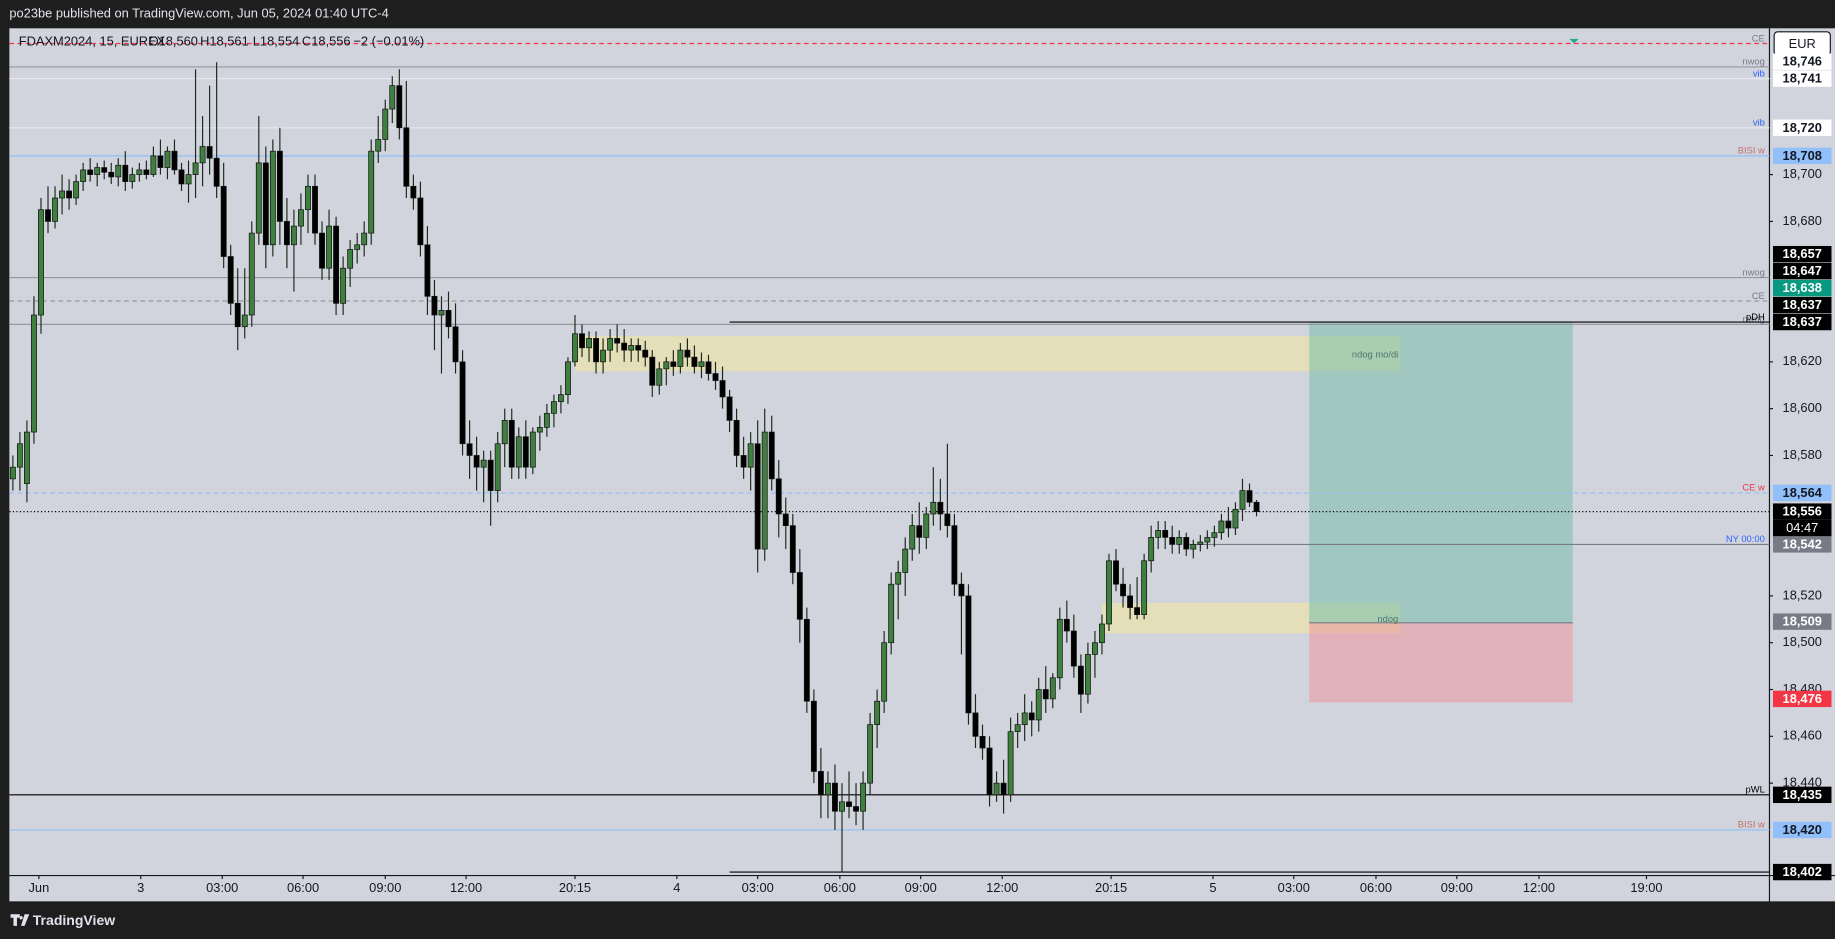  Describe the element at coordinates (1802, 621) in the screenshot. I see `price-label: 18,509` at that location.